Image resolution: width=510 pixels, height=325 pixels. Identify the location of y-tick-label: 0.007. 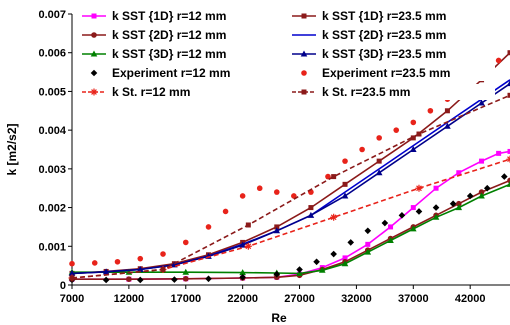
(52, 15).